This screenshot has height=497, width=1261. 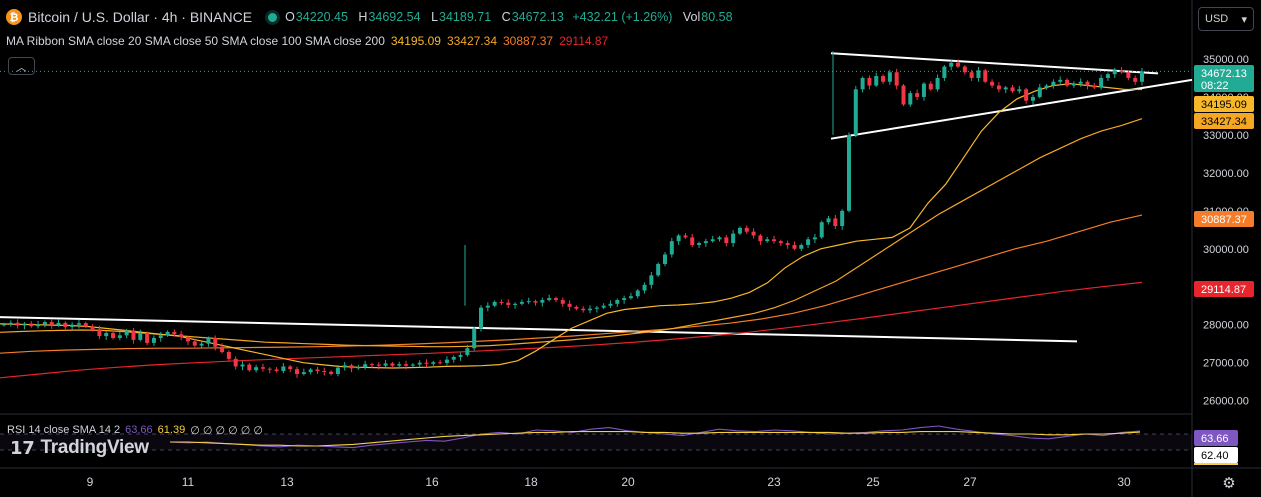 What do you see at coordinates (1244, 19) in the screenshot?
I see `chevron-down-icon: ▾` at bounding box center [1244, 19].